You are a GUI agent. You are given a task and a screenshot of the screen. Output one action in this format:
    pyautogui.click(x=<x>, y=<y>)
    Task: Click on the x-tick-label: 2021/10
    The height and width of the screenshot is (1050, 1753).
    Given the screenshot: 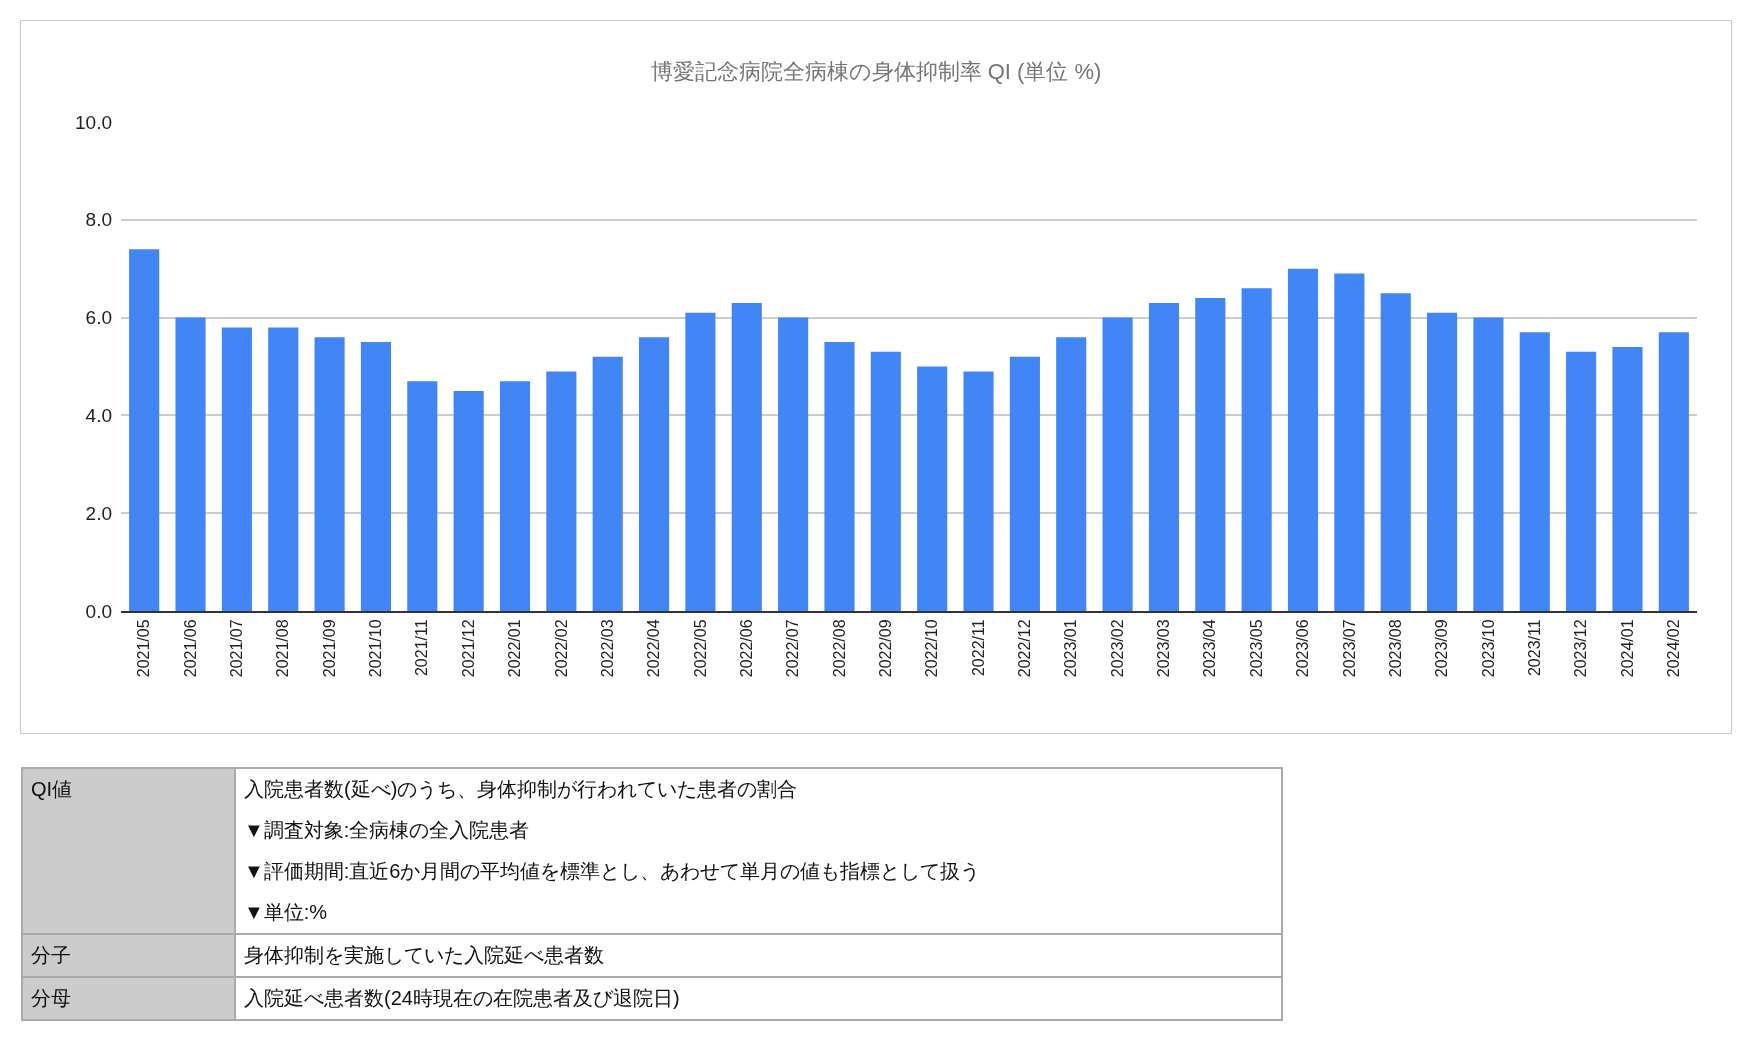 What is the action you would take?
    pyautogui.click(x=376, y=648)
    